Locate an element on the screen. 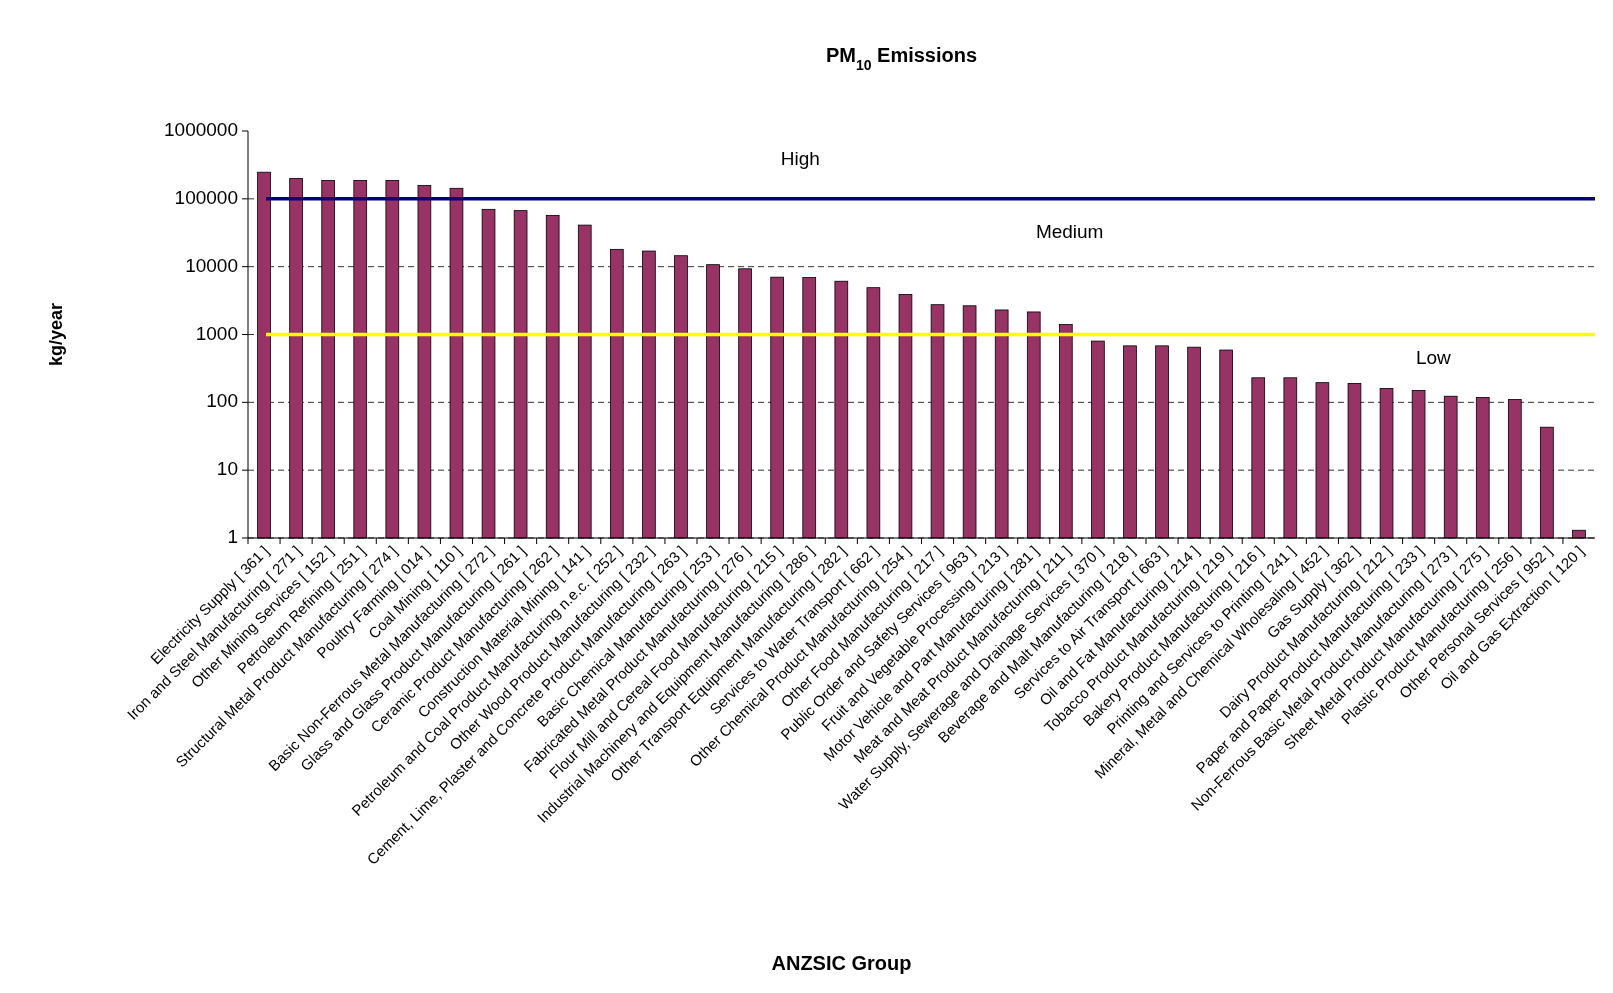 This screenshot has width=1613, height=993. y-axis-title: kg/year is located at coordinates (56, 334).